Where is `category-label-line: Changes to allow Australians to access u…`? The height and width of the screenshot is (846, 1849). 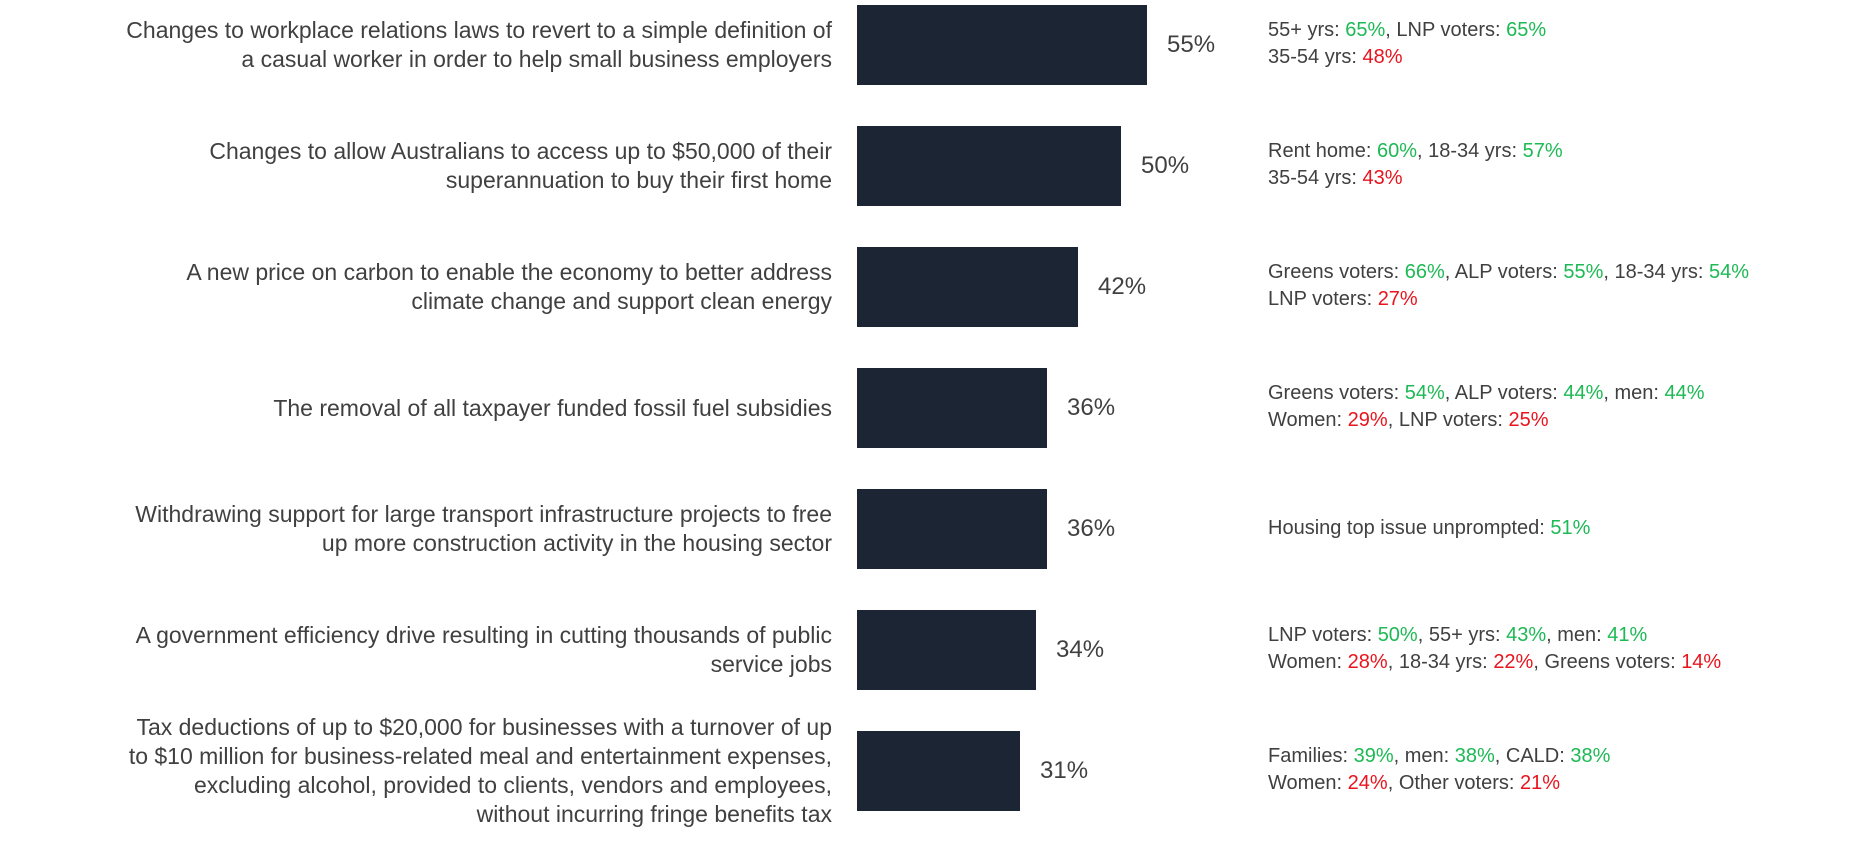 category-label-line: Changes to allow Australians to access u… is located at coordinates (520, 151).